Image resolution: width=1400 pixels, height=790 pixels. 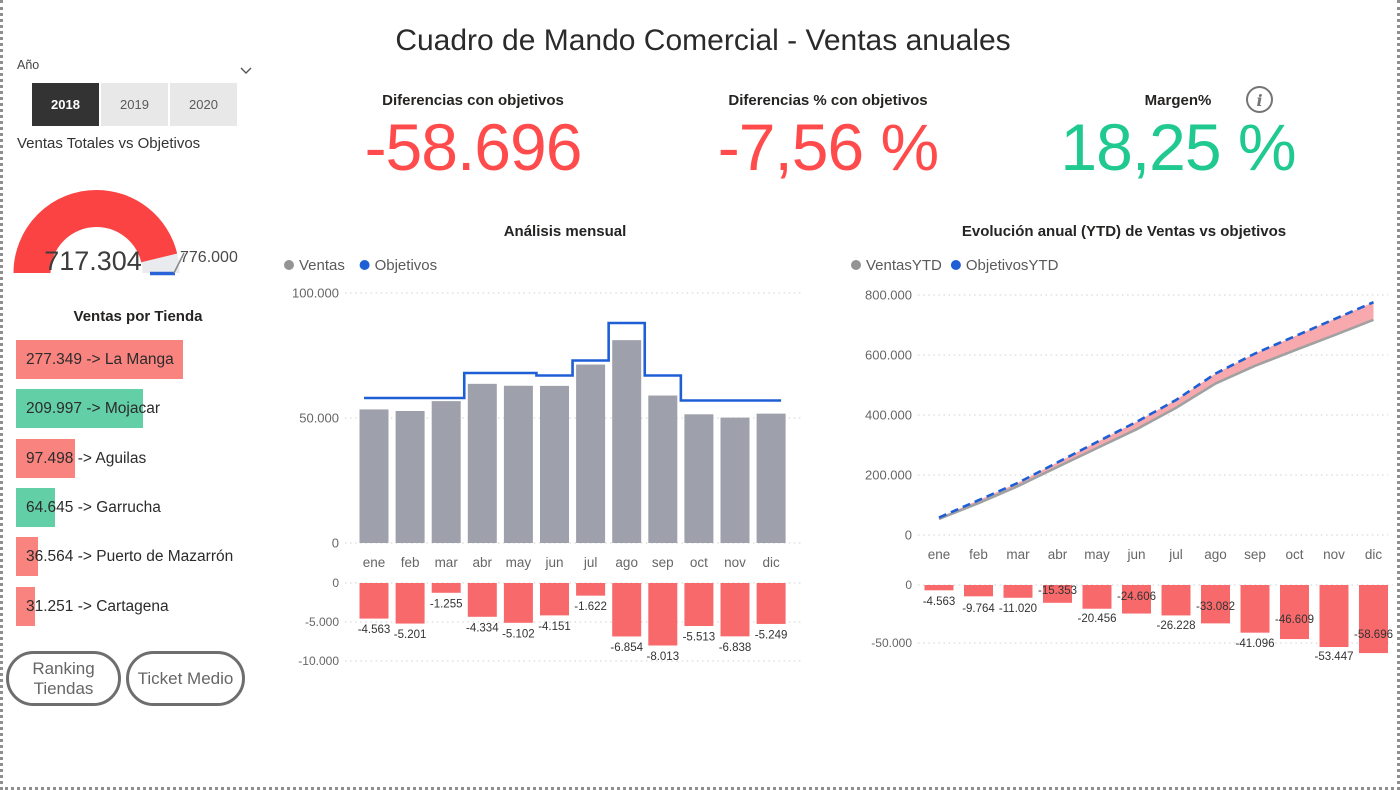 I want to click on year-option-2019: 2019, so click(x=134, y=104).